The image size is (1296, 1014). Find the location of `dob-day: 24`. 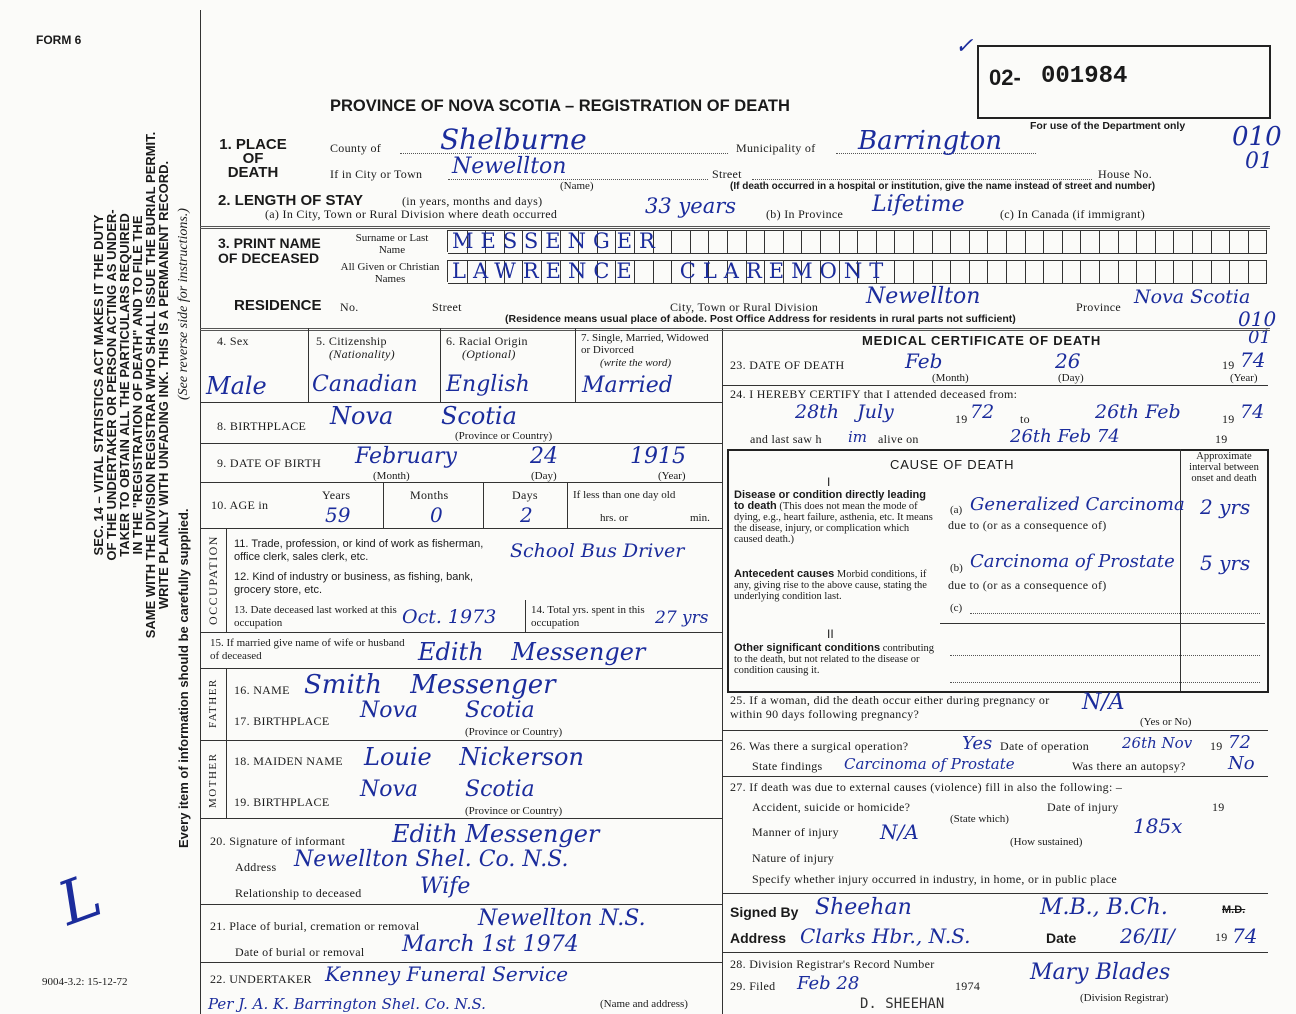

dob-day: 24 is located at coordinates (544, 456).